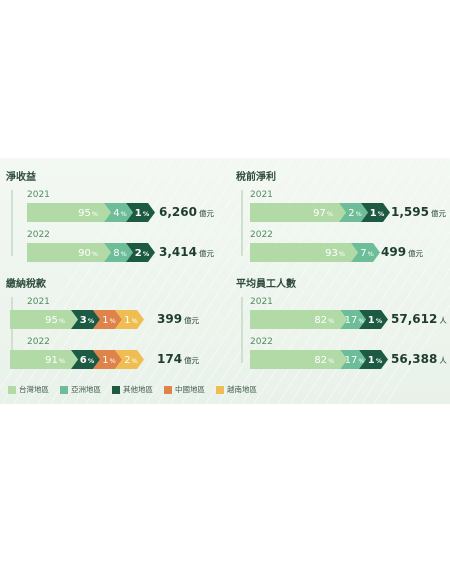  What do you see at coordinates (186, 212) in the screenshot?
I see `total-value: 6,260 億元` at bounding box center [186, 212].